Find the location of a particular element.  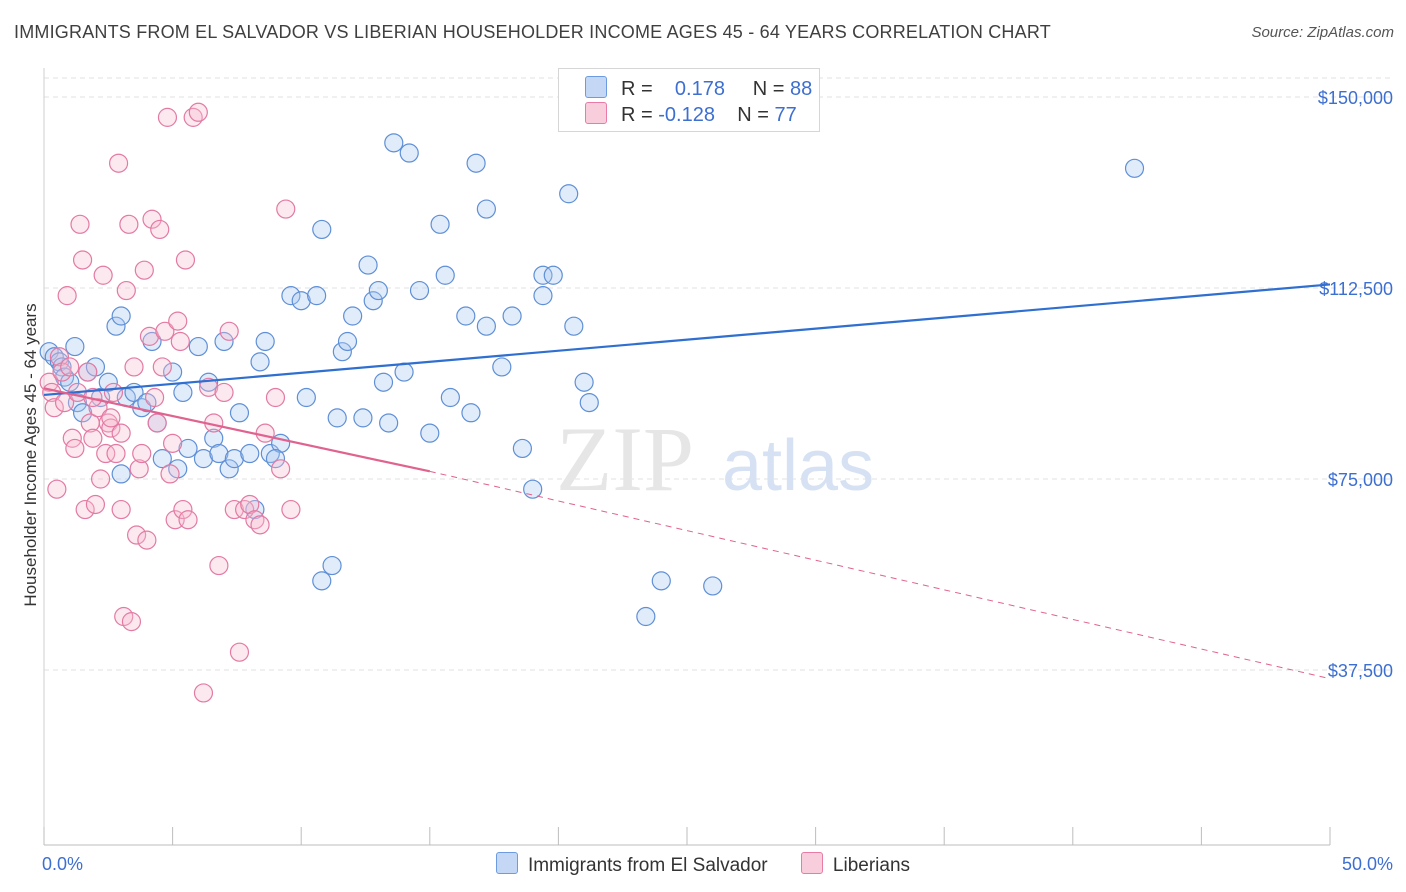

legend-blue-r-label: R = is located at coordinates (637, 89).